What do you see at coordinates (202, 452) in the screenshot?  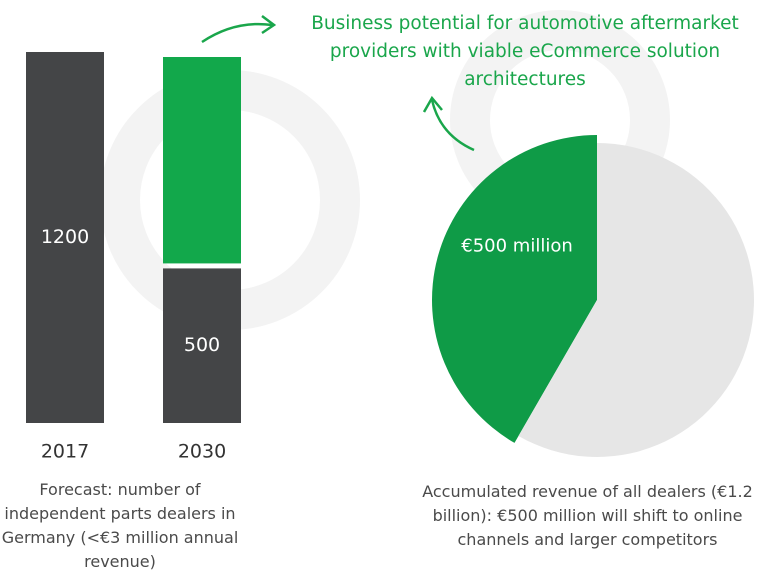 I see `x-tick-label: 2030` at bounding box center [202, 452].